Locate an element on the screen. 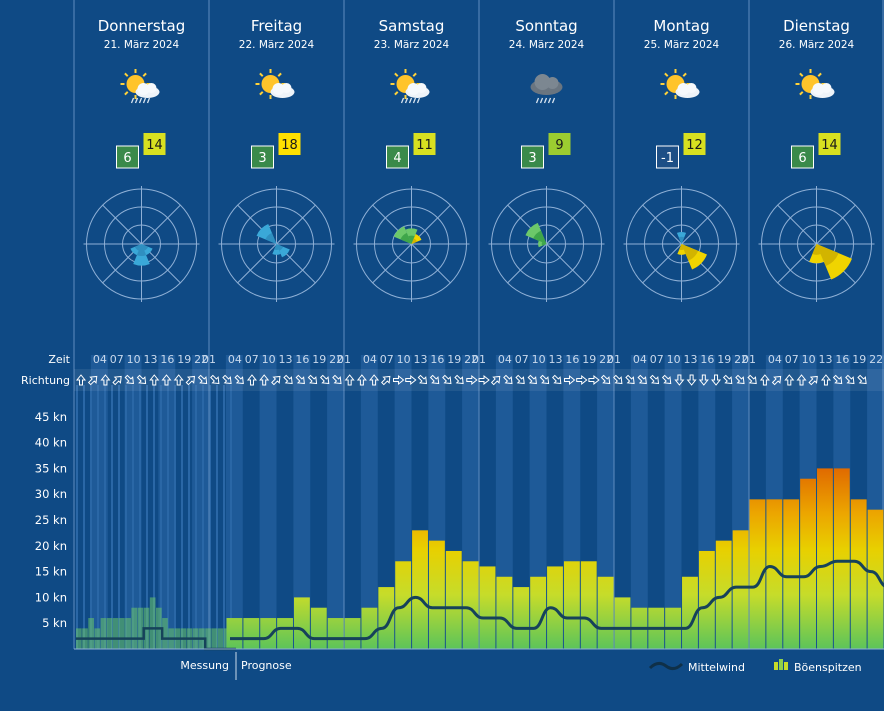 The height and width of the screenshot is (711, 884). forecast-mean-line is located at coordinates (557, 600).